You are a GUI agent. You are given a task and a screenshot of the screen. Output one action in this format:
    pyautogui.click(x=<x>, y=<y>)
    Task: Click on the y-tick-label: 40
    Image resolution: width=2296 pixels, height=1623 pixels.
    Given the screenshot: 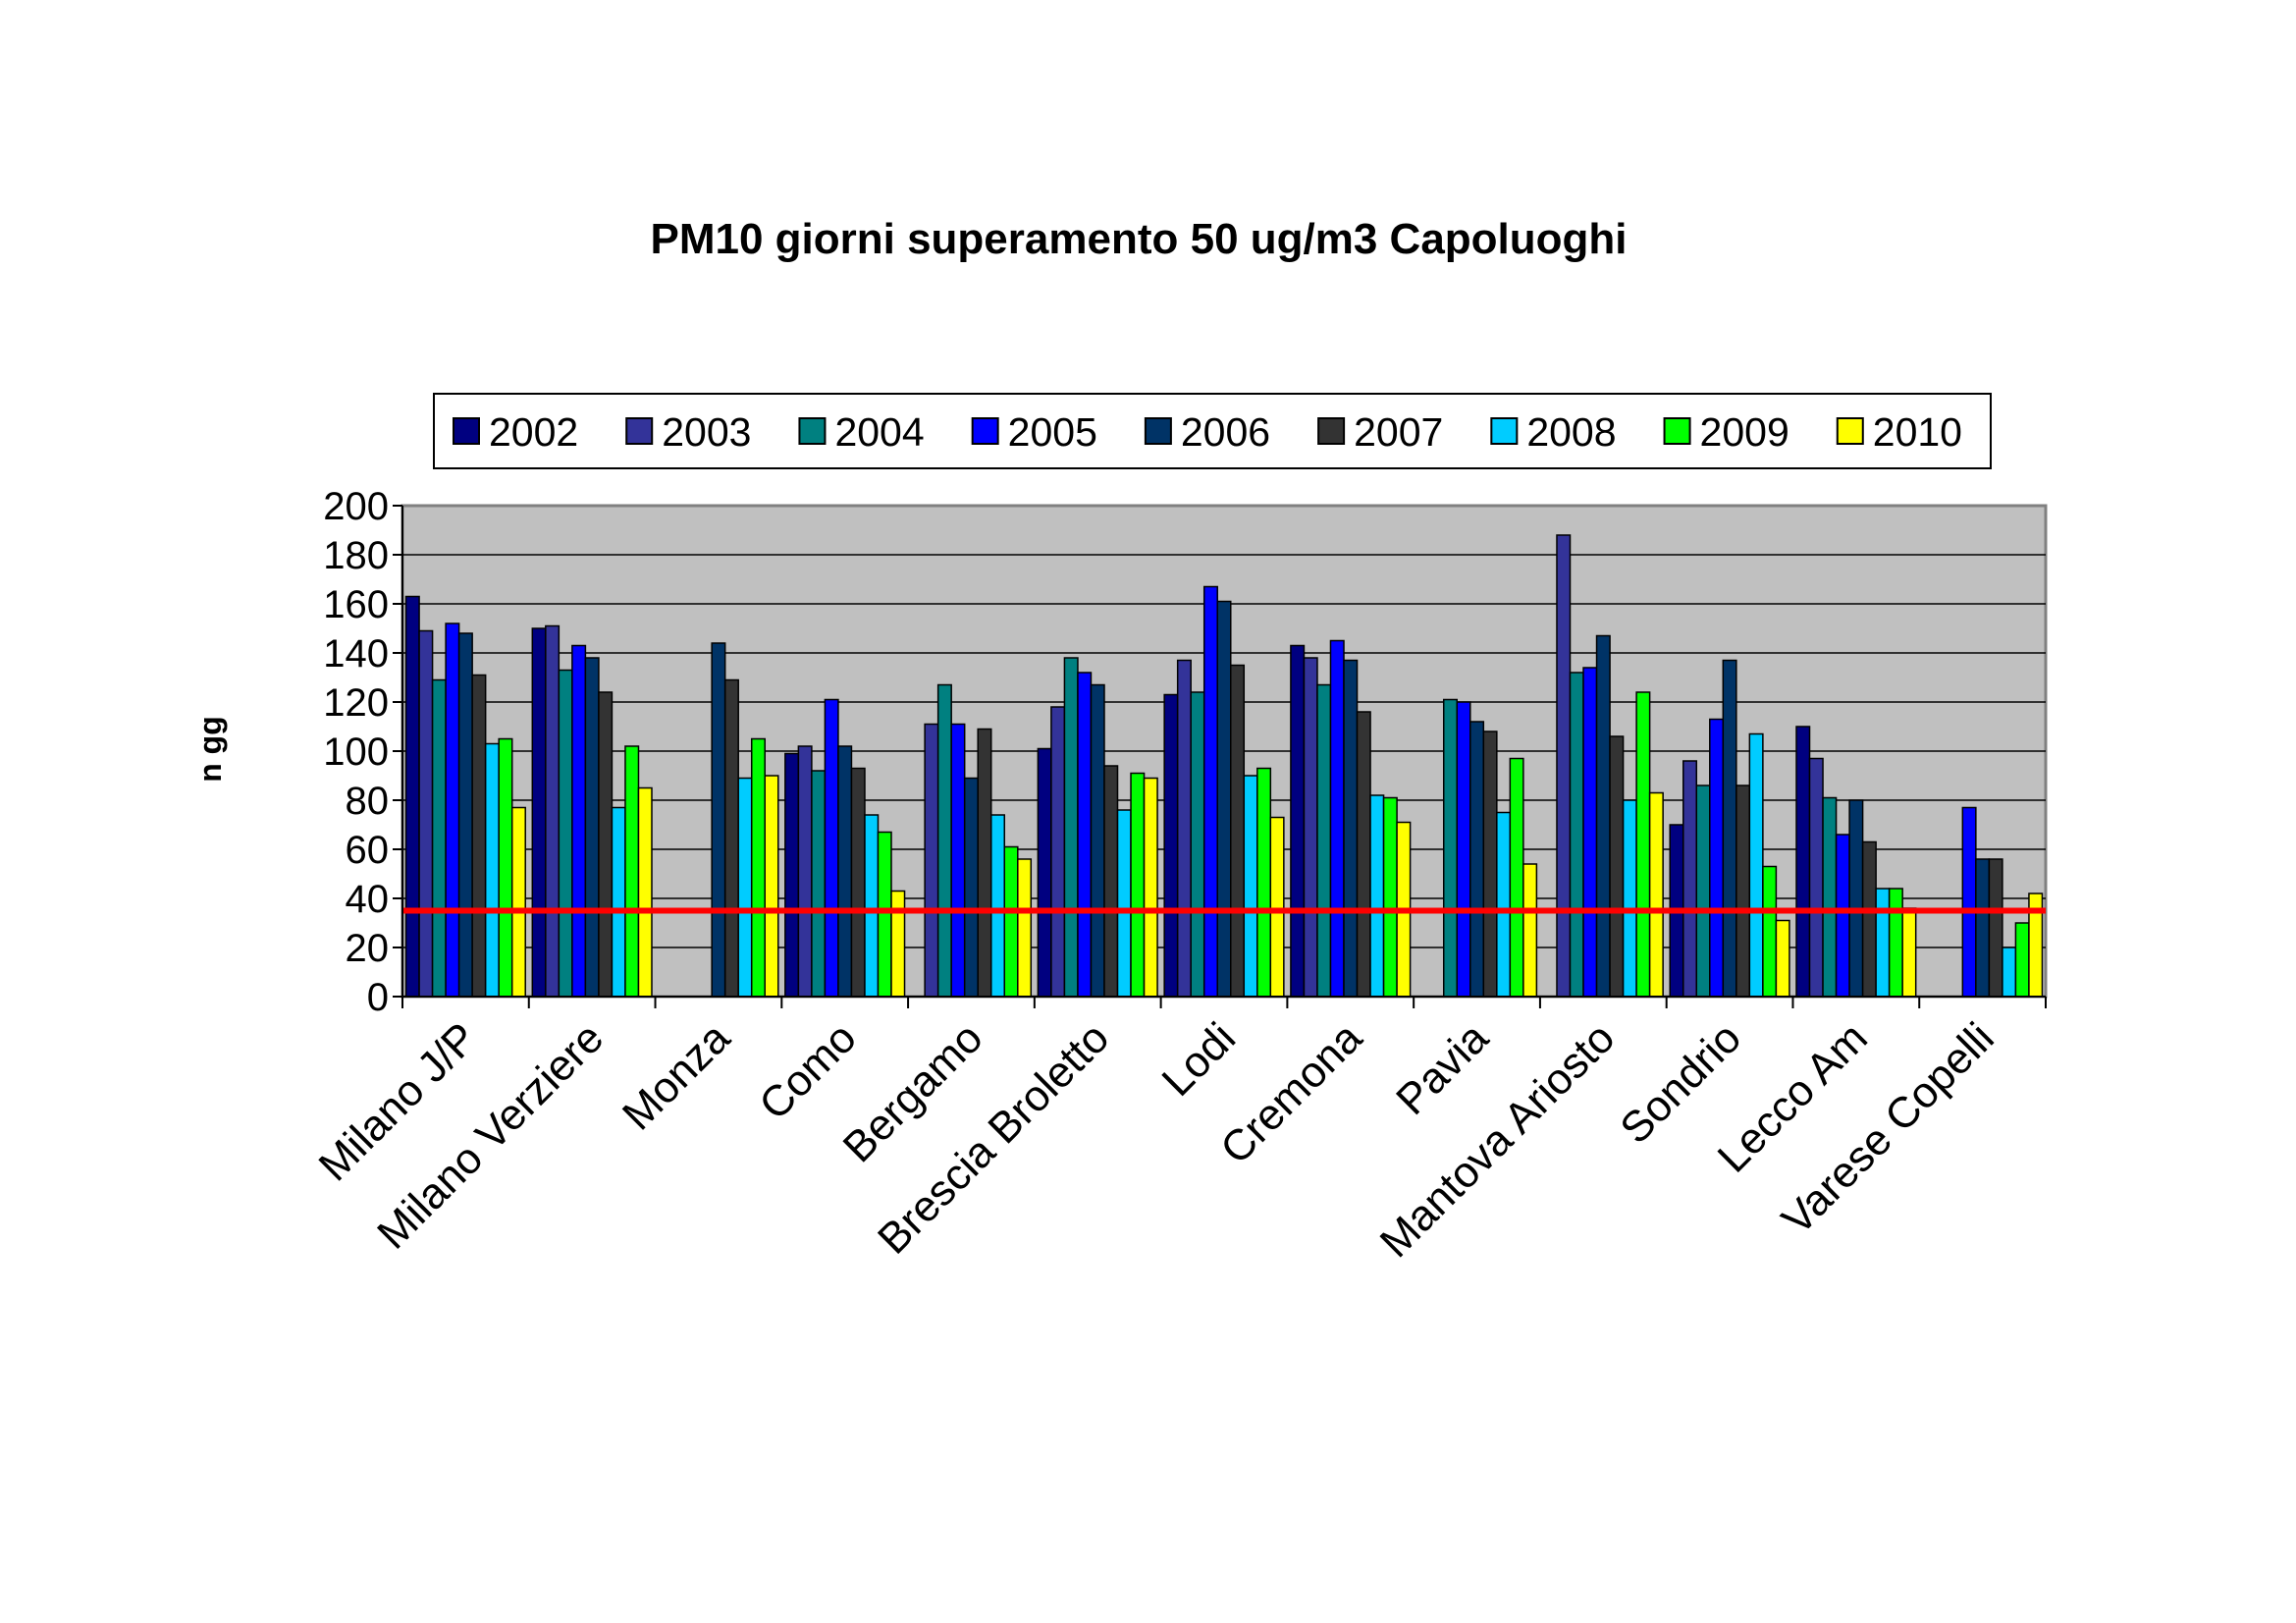 What is the action you would take?
    pyautogui.click(x=368, y=899)
    